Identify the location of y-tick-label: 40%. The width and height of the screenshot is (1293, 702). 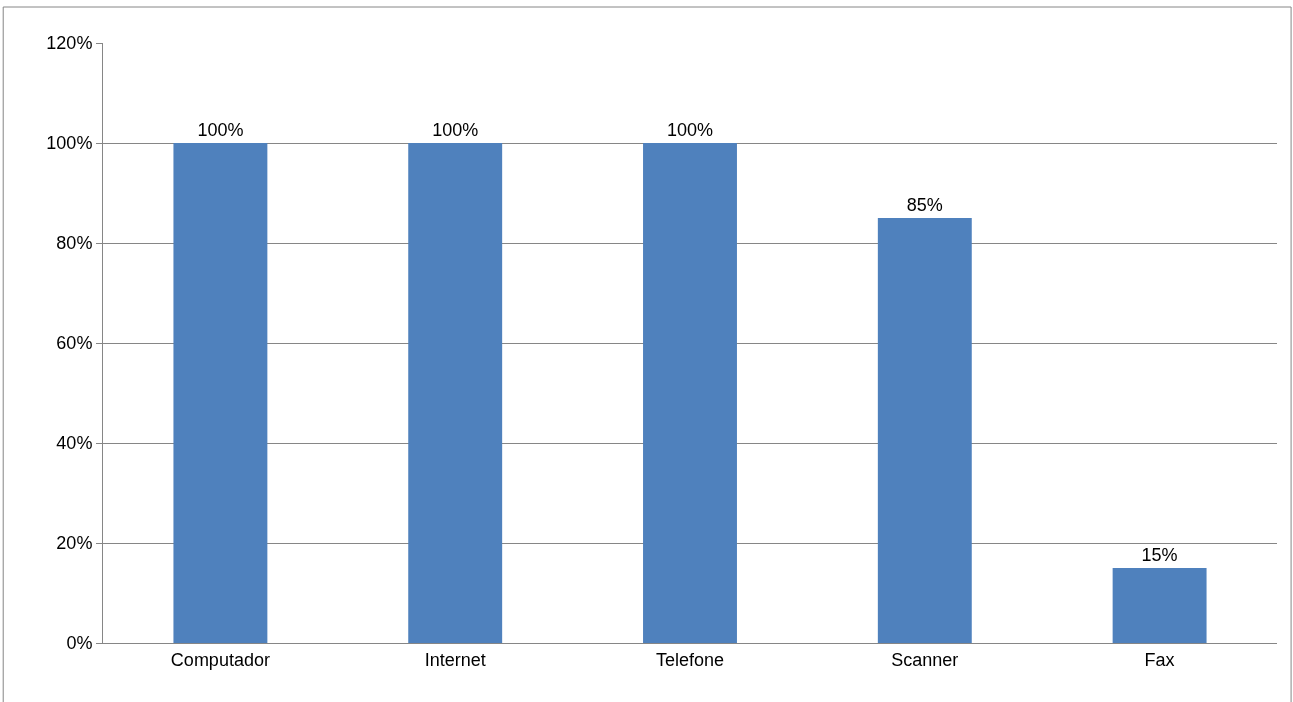
(74, 443).